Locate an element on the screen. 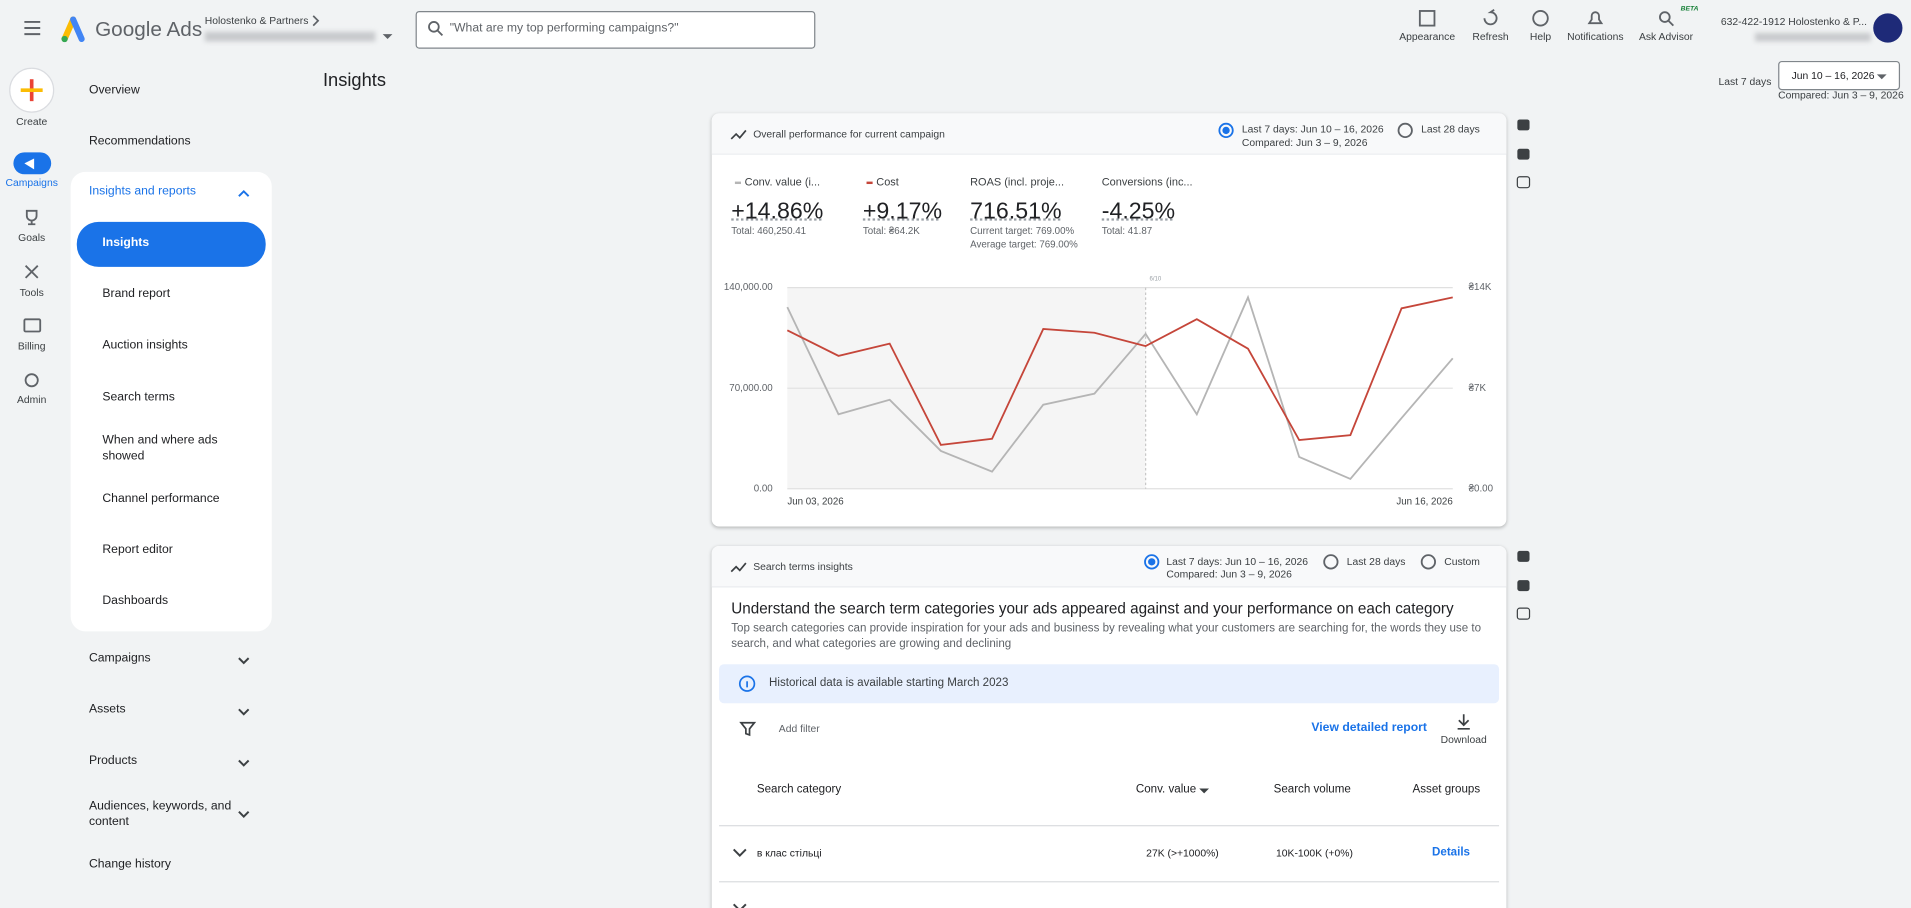  nav-item: Auction insights is located at coordinates (145, 345).